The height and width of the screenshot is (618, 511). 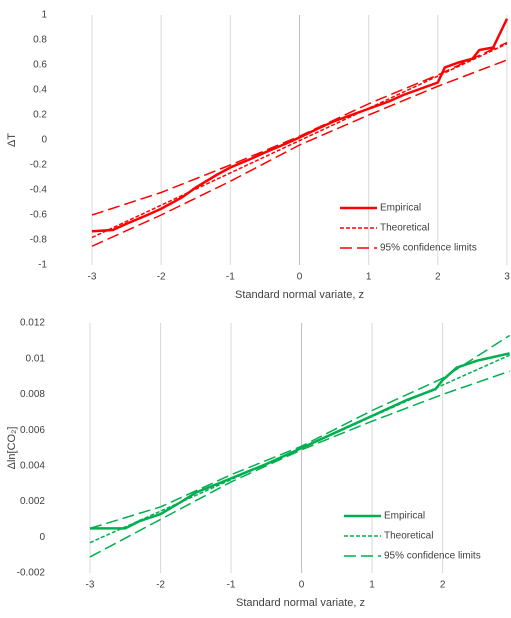 What do you see at coordinates (40, 115) in the screenshot?
I see `y-tick-label: 0.2` at bounding box center [40, 115].